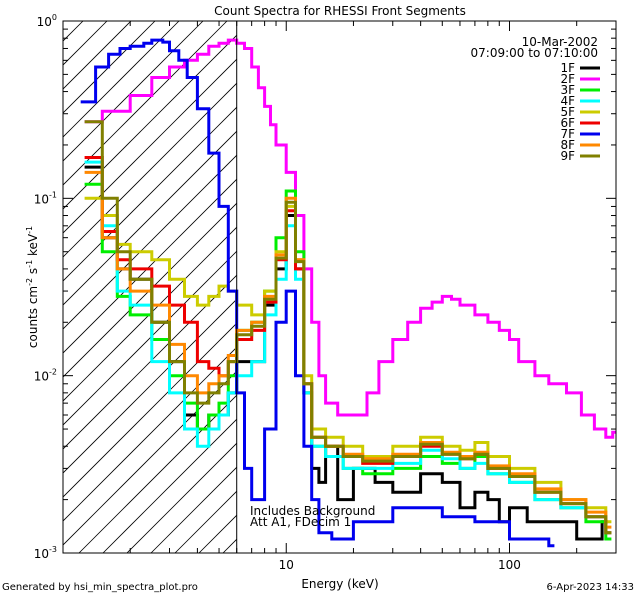 Image resolution: width=640 pixels, height=600 pixels. I want to click on footer-generated: Generated by hsi_min_spectra_plot.pro, so click(100, 587).